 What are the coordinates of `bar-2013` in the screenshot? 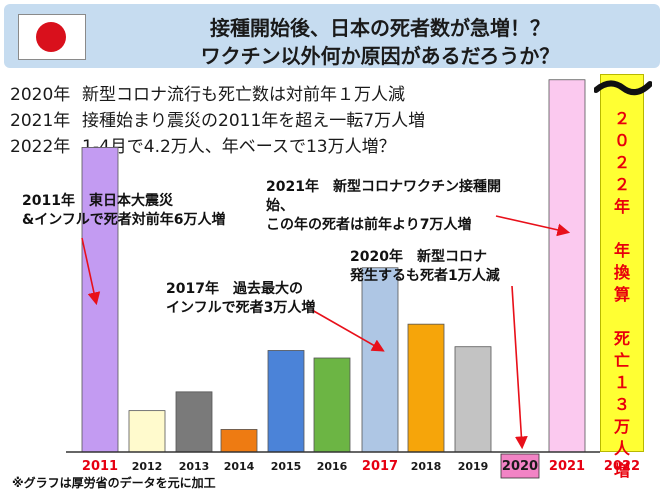 It's located at (194, 422).